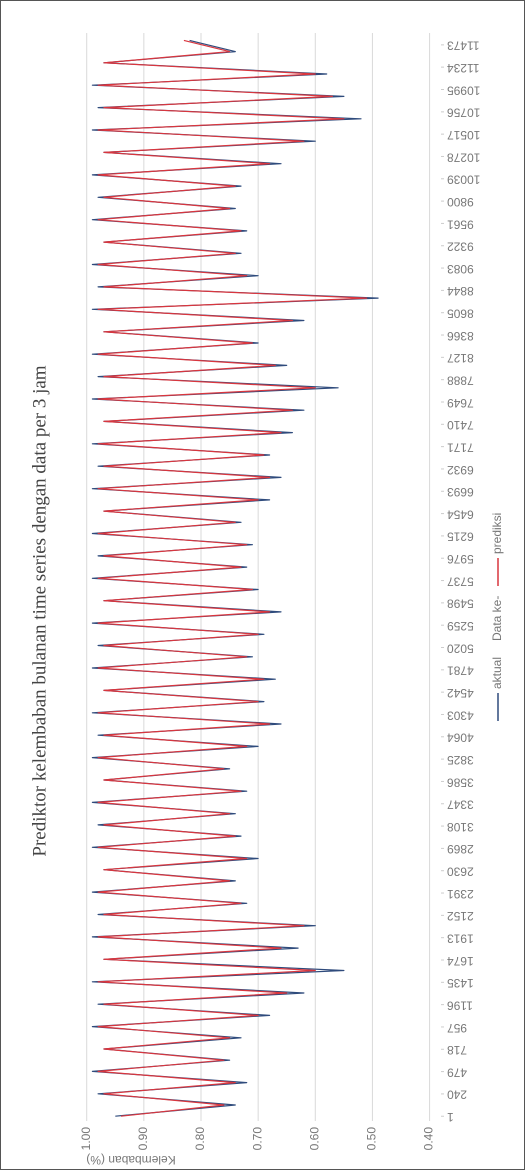  I want to click on x-tick-label: 3586, so click(460, 782).